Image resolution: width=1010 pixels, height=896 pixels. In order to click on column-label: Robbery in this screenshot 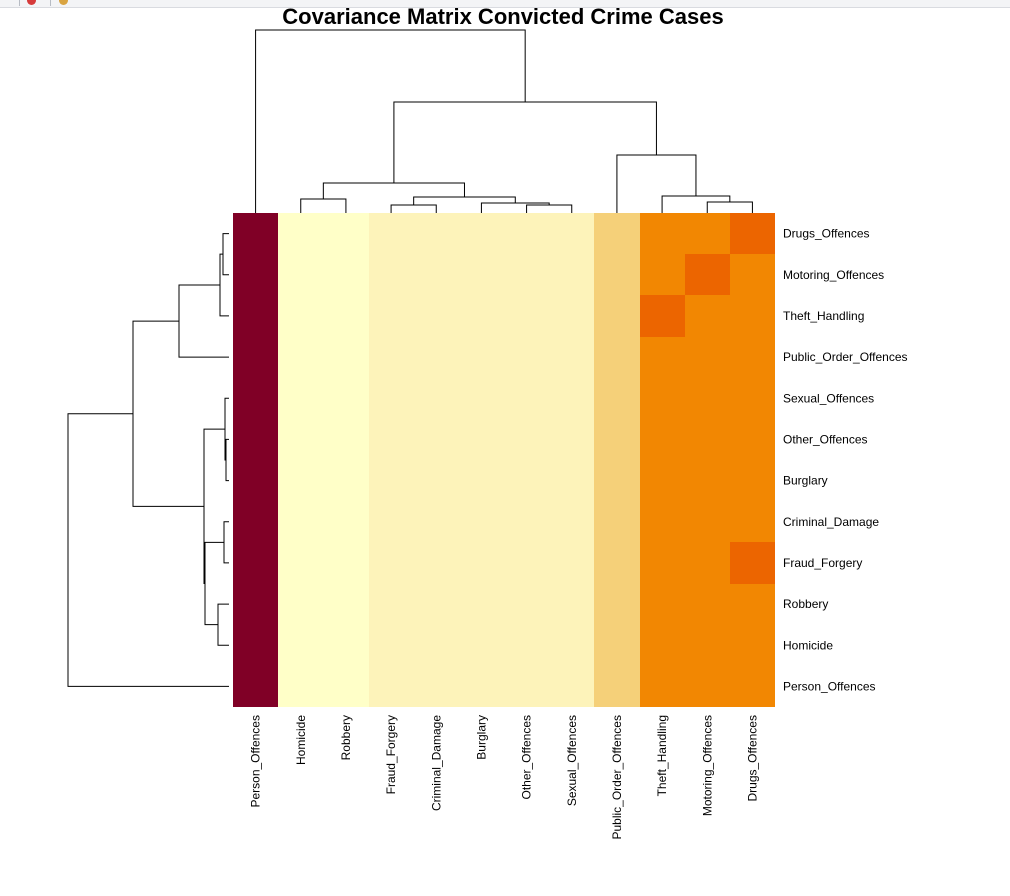, I will do `click(346, 737)`.